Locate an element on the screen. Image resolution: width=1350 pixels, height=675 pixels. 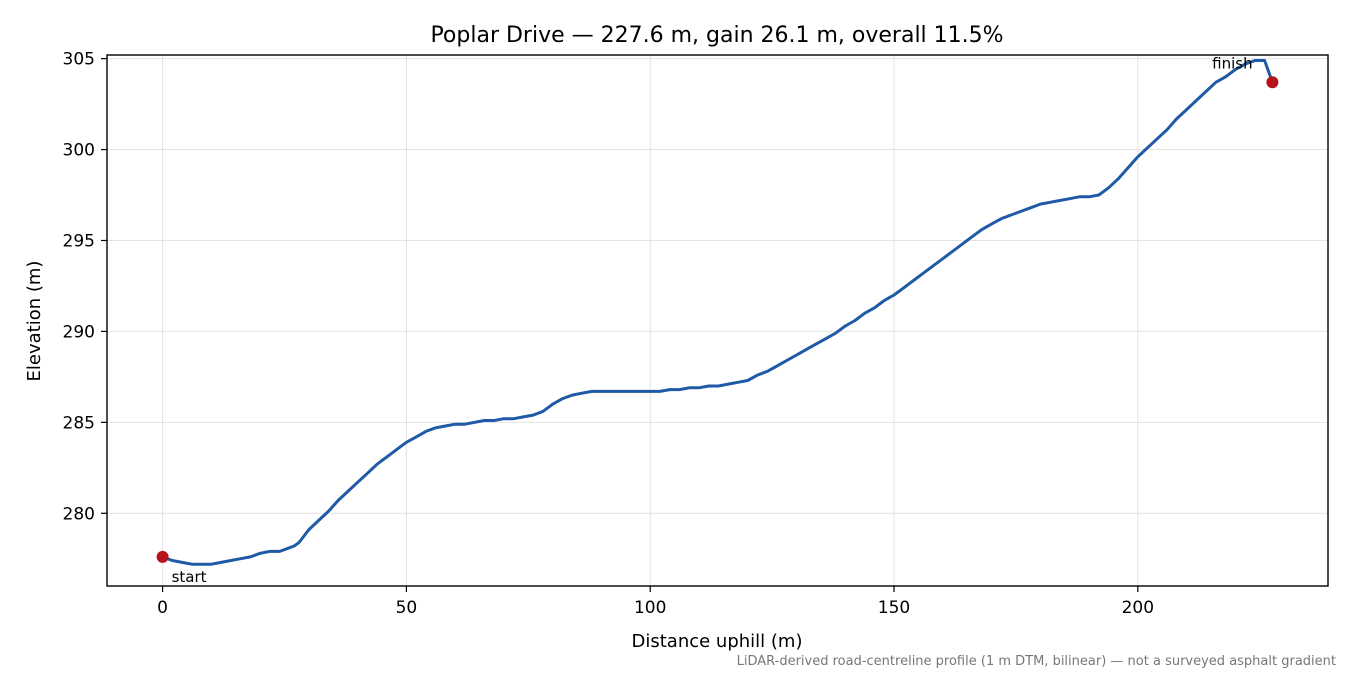
start-annotation: start is located at coordinates (189, 577).